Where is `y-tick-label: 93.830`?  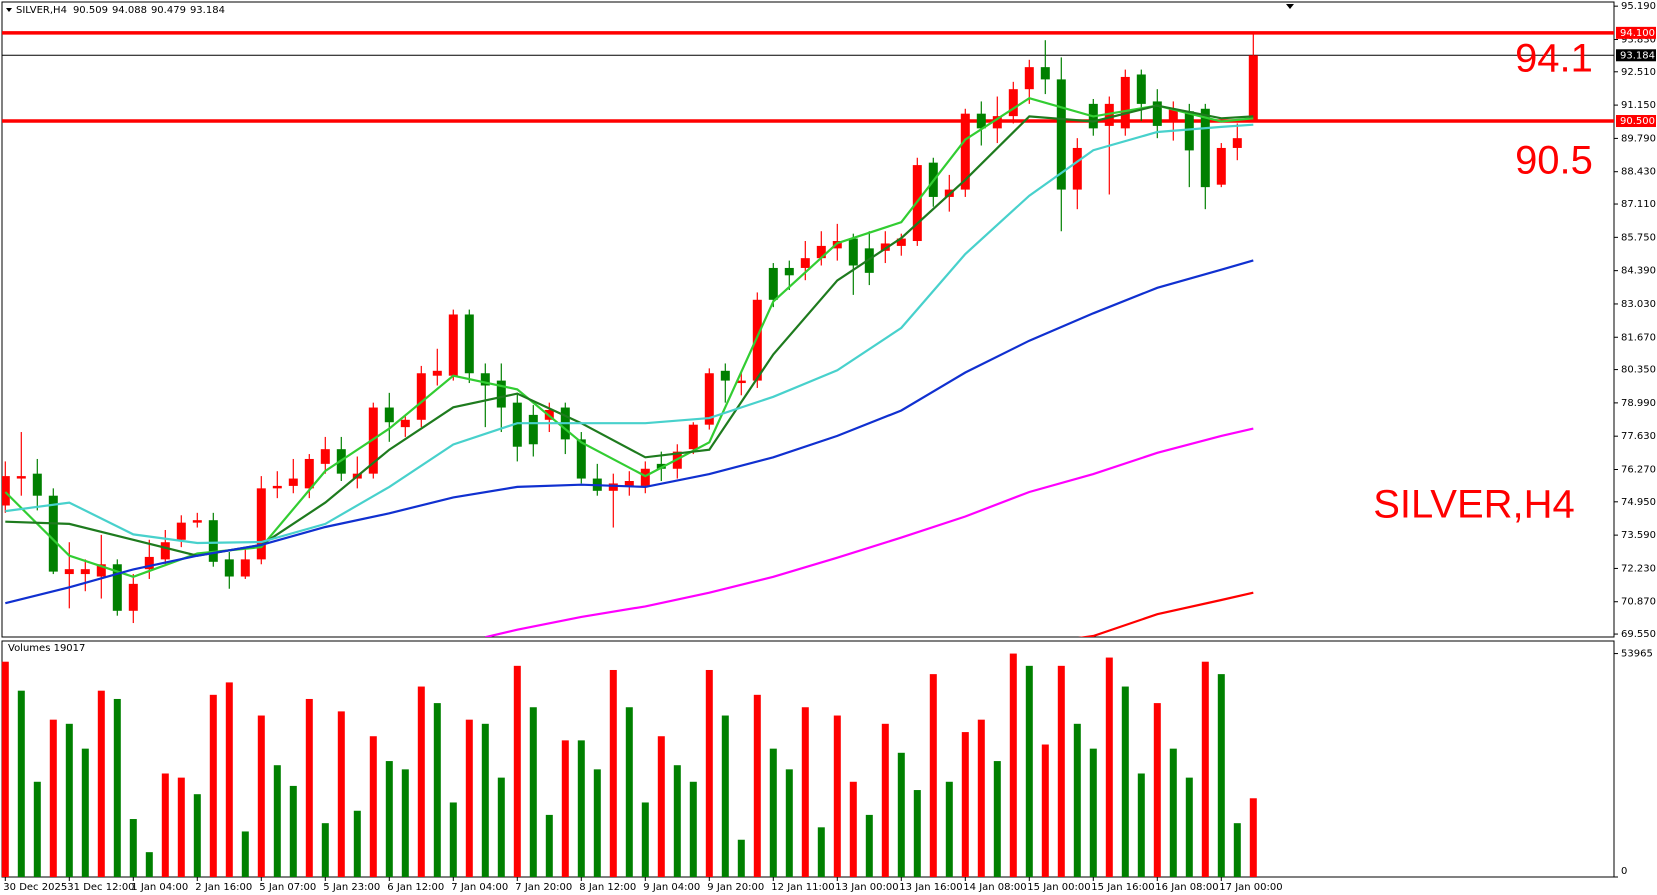
y-tick-label: 93.830 is located at coordinates (1638, 39).